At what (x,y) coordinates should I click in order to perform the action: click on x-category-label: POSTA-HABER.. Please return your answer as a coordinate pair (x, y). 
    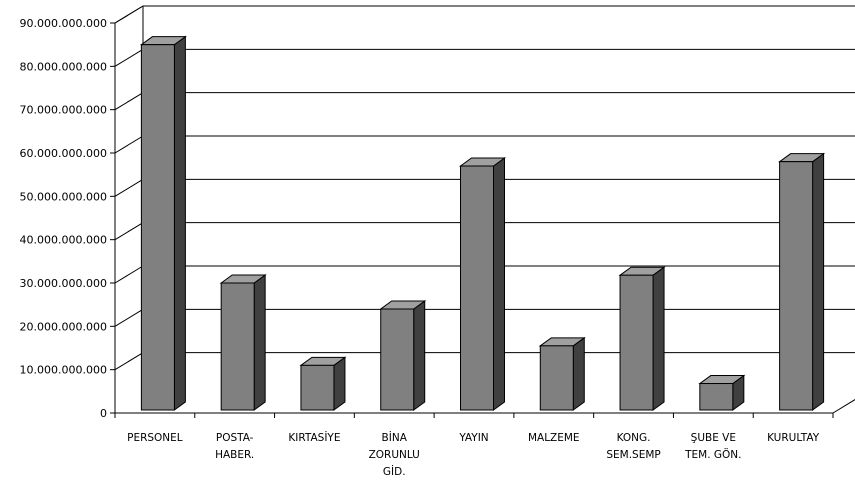
    Looking at the image, I should click on (234, 446).